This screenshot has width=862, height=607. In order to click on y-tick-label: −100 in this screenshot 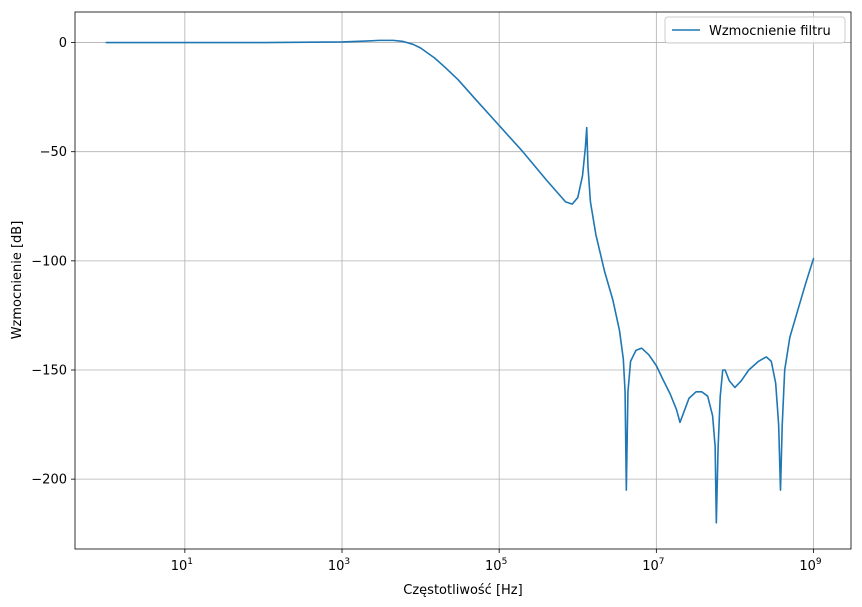, I will do `click(49, 261)`.